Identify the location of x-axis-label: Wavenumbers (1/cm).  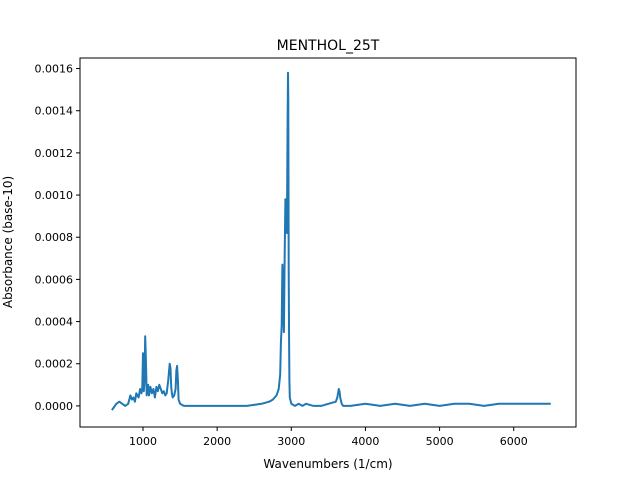
(327, 464).